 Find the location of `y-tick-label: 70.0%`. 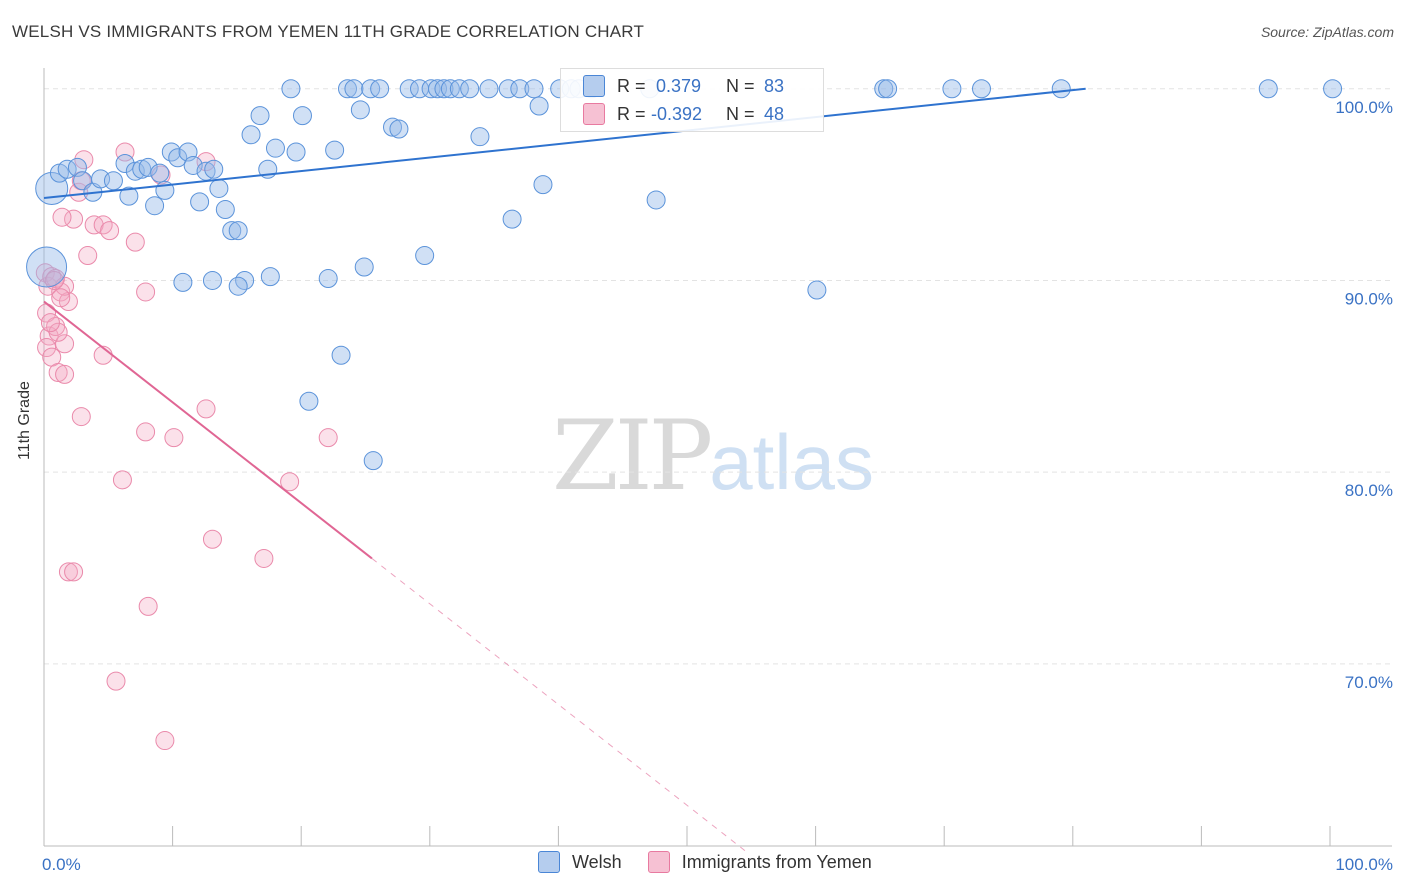

y-tick-label: 70.0% is located at coordinates (1369, 682).